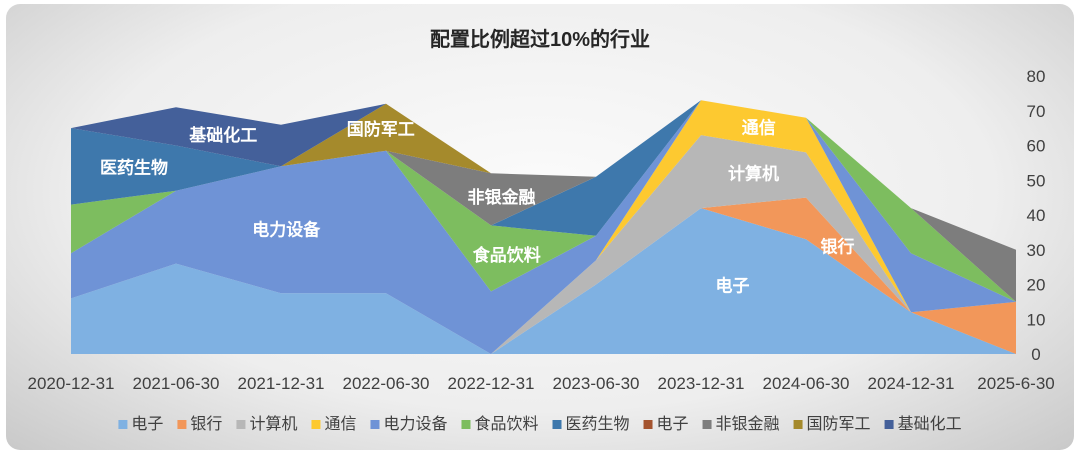  Describe the element at coordinates (491, 383) in the screenshot. I see `x-tick-label: 2022-12-31` at that location.